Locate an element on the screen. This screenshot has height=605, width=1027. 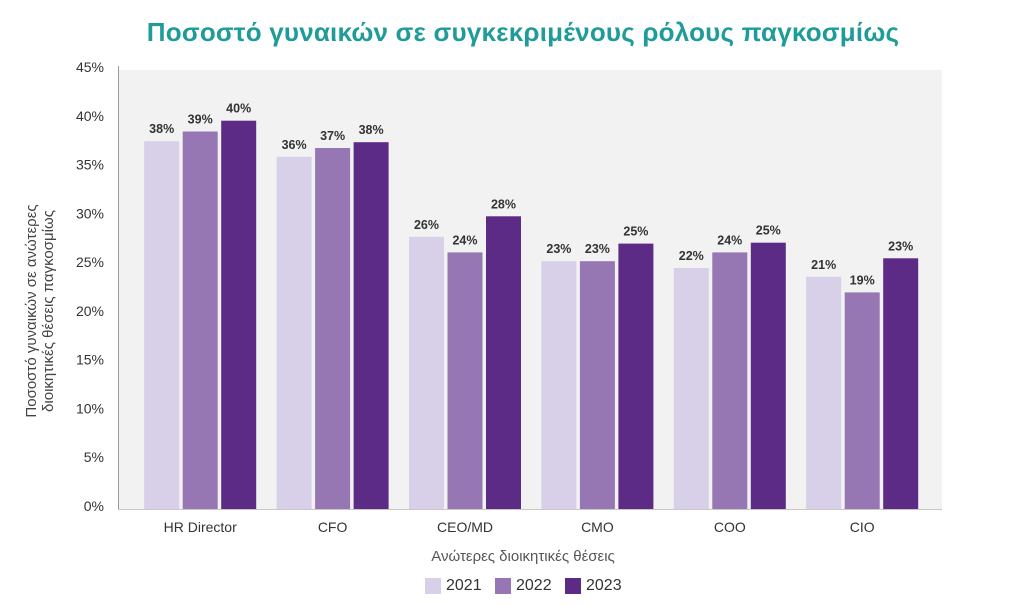
data-label: 40% is located at coordinates (238, 109).